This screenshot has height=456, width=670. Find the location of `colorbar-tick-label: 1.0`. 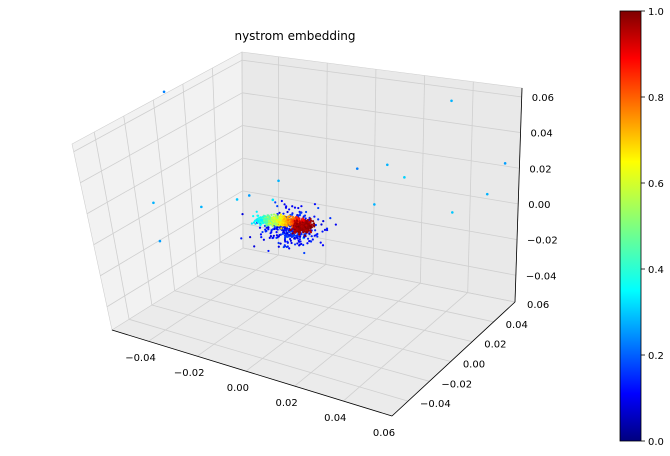

colorbar-tick-label: 1.0 is located at coordinates (656, 12).